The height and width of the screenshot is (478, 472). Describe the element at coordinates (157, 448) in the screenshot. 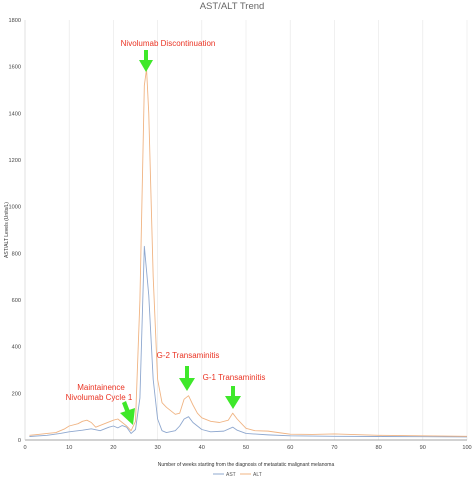

I see `x-tick-label: 30` at that location.